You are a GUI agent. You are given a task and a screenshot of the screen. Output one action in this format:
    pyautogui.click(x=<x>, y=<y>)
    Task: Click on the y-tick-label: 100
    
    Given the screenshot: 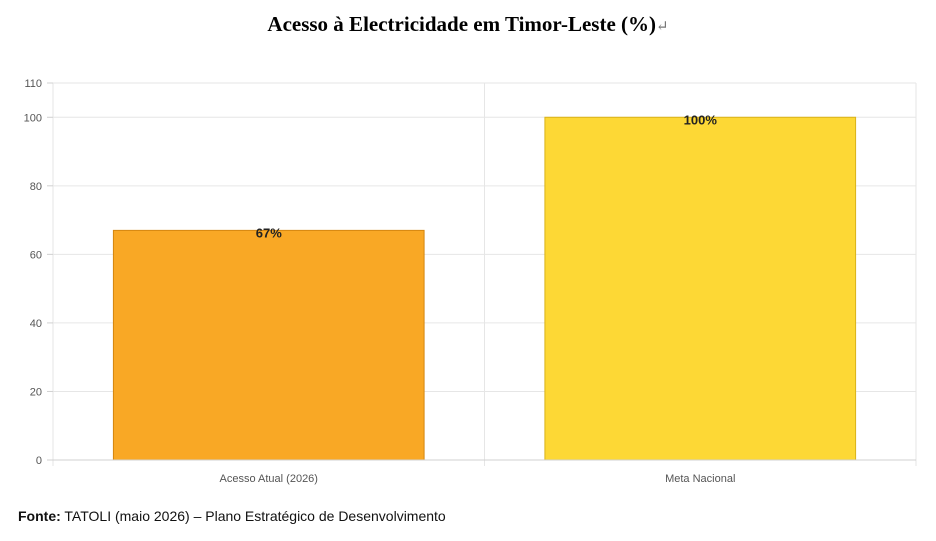 What is the action you would take?
    pyautogui.click(x=33, y=118)
    